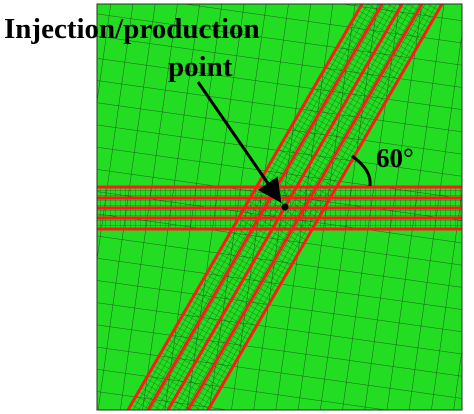  What do you see at coordinates (132, 29) in the screenshot?
I see `title: Injection/production` at bounding box center [132, 29].